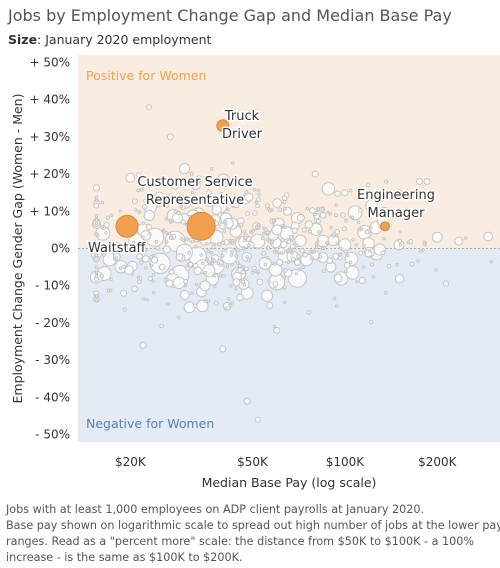 The height and width of the screenshot is (568, 500). I want to click on x-tick-label: $20K, so click(131, 462).